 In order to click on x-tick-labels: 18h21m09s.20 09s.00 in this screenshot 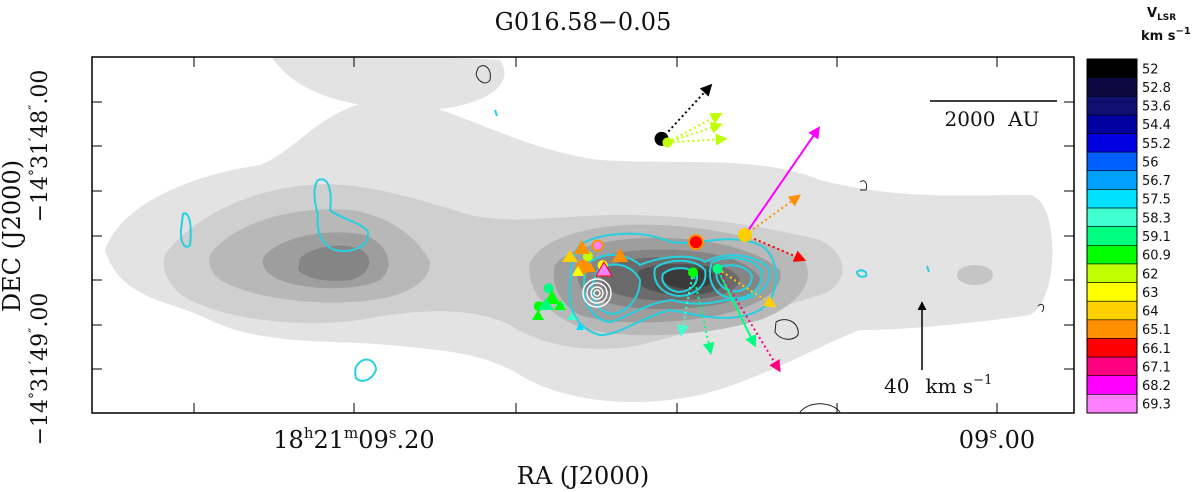, I will do `click(654, 439)`.